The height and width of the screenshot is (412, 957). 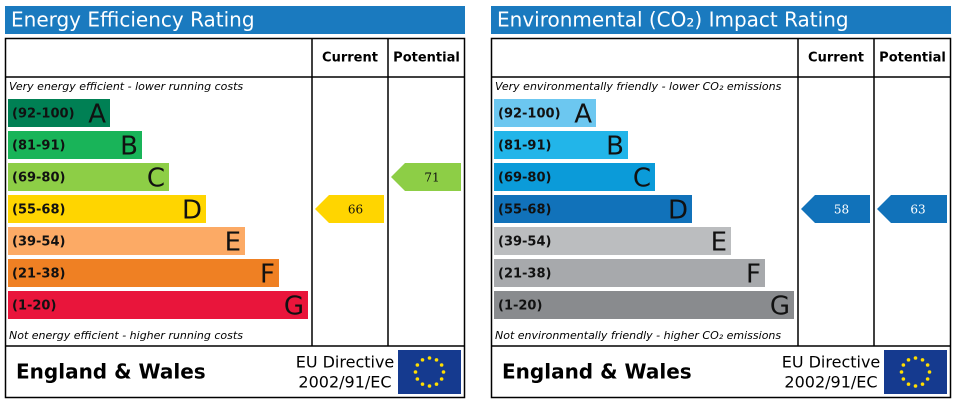 I want to click on rating-value: 58, so click(x=841, y=210).